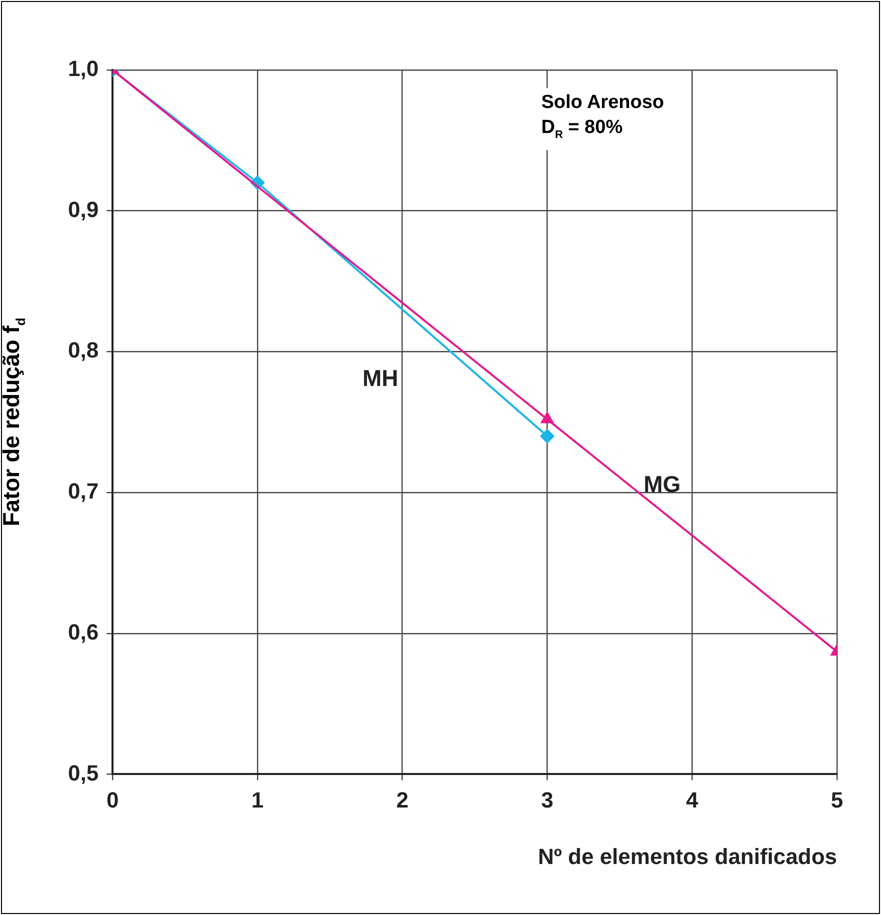 Image resolution: width=881 pixels, height=915 pixels. What do you see at coordinates (83, 491) in the screenshot?
I see `y-tick-label: 0,7` at bounding box center [83, 491].